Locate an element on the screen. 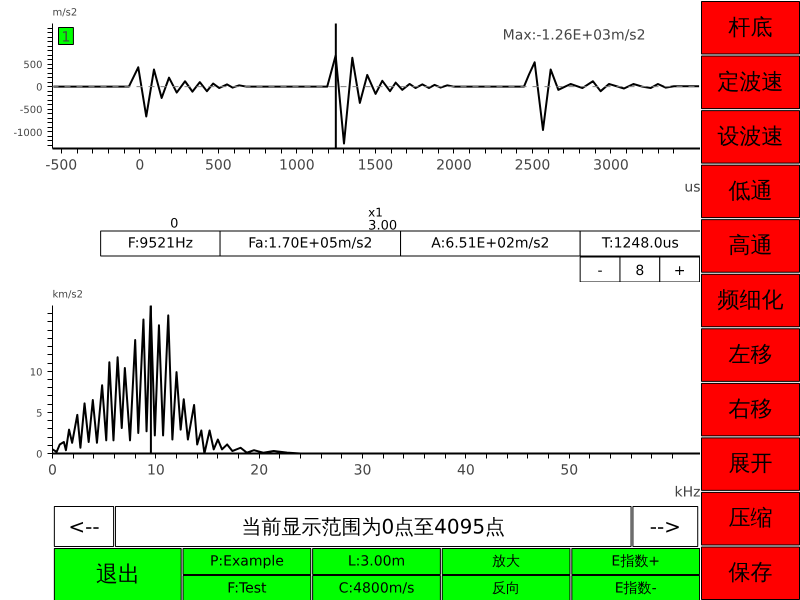  text: x1 is located at coordinates (375, 213).